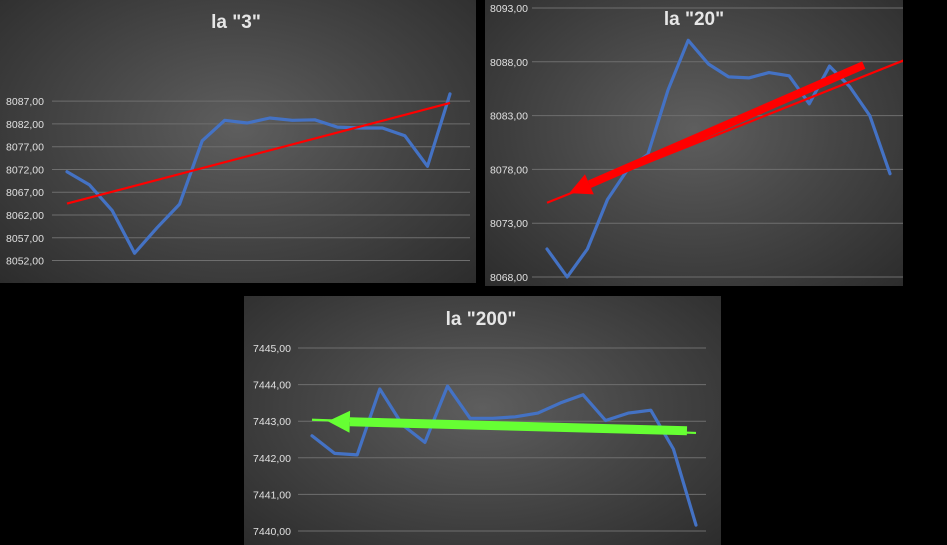 The height and width of the screenshot is (545, 947). I want to click on y-tick-label: 8077,00, so click(25, 148).